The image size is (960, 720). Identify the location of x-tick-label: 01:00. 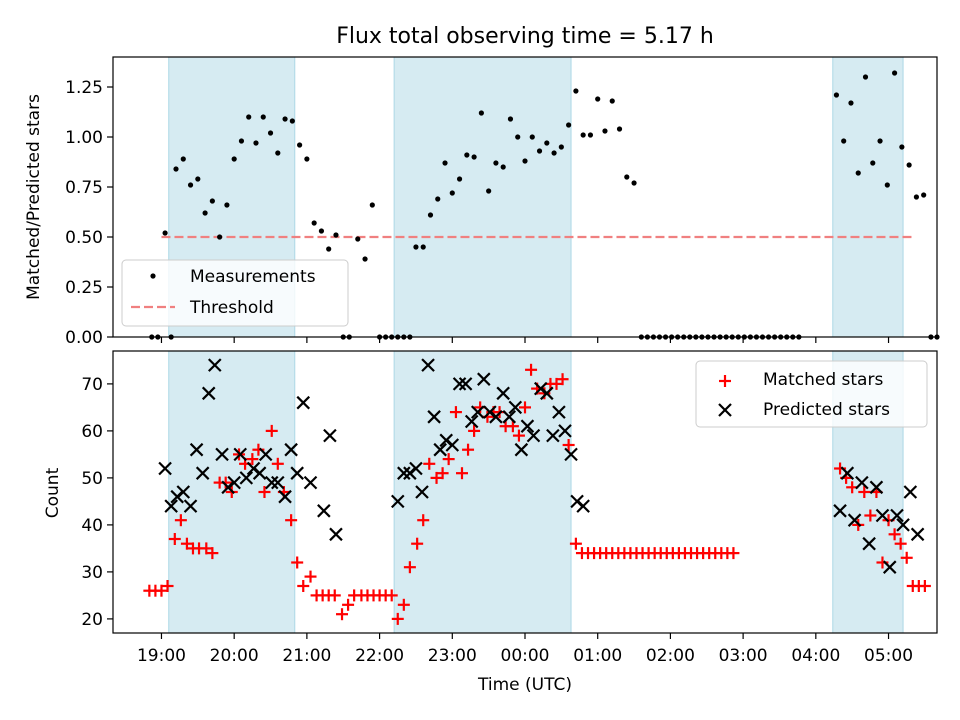
(597, 656).